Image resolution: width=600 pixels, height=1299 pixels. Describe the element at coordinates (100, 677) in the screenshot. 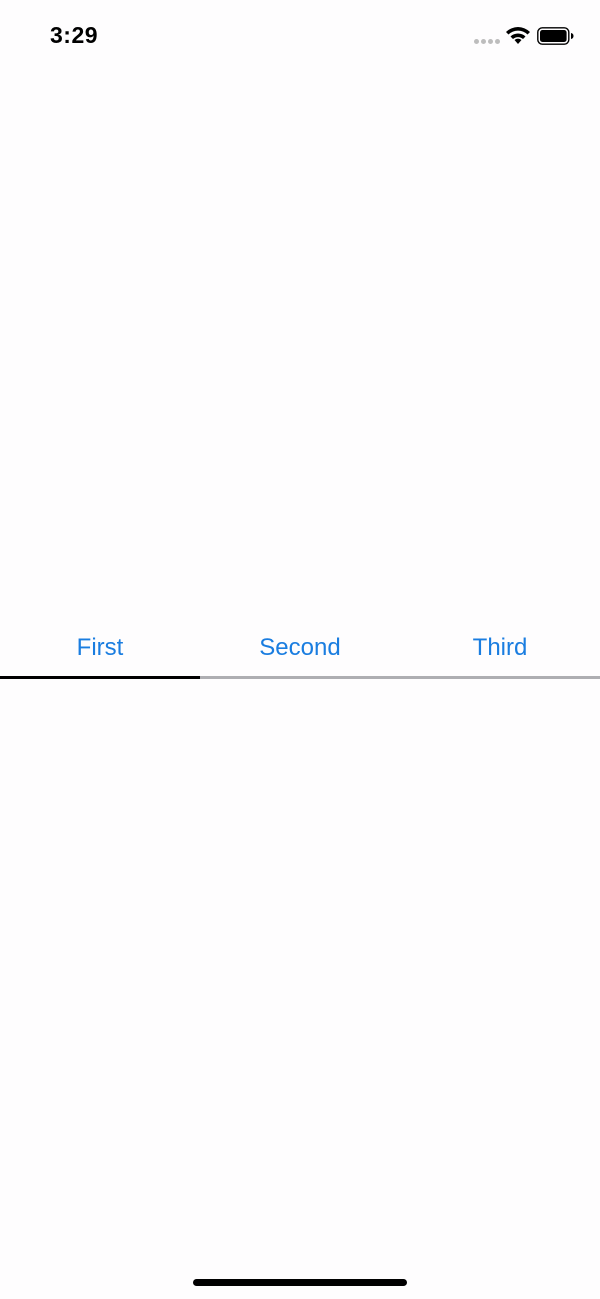

I see `tab-selection-indicator` at that location.